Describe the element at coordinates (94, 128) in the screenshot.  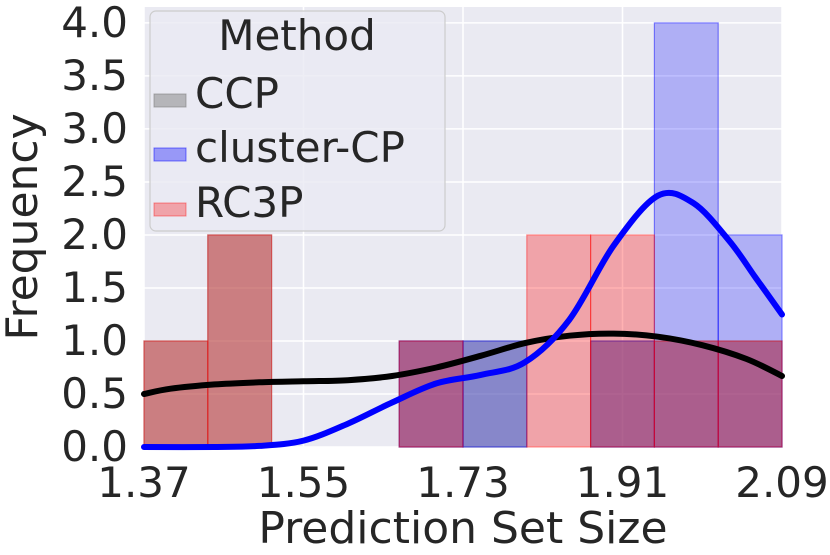
I see `y-tick-label: 3.0` at that location.